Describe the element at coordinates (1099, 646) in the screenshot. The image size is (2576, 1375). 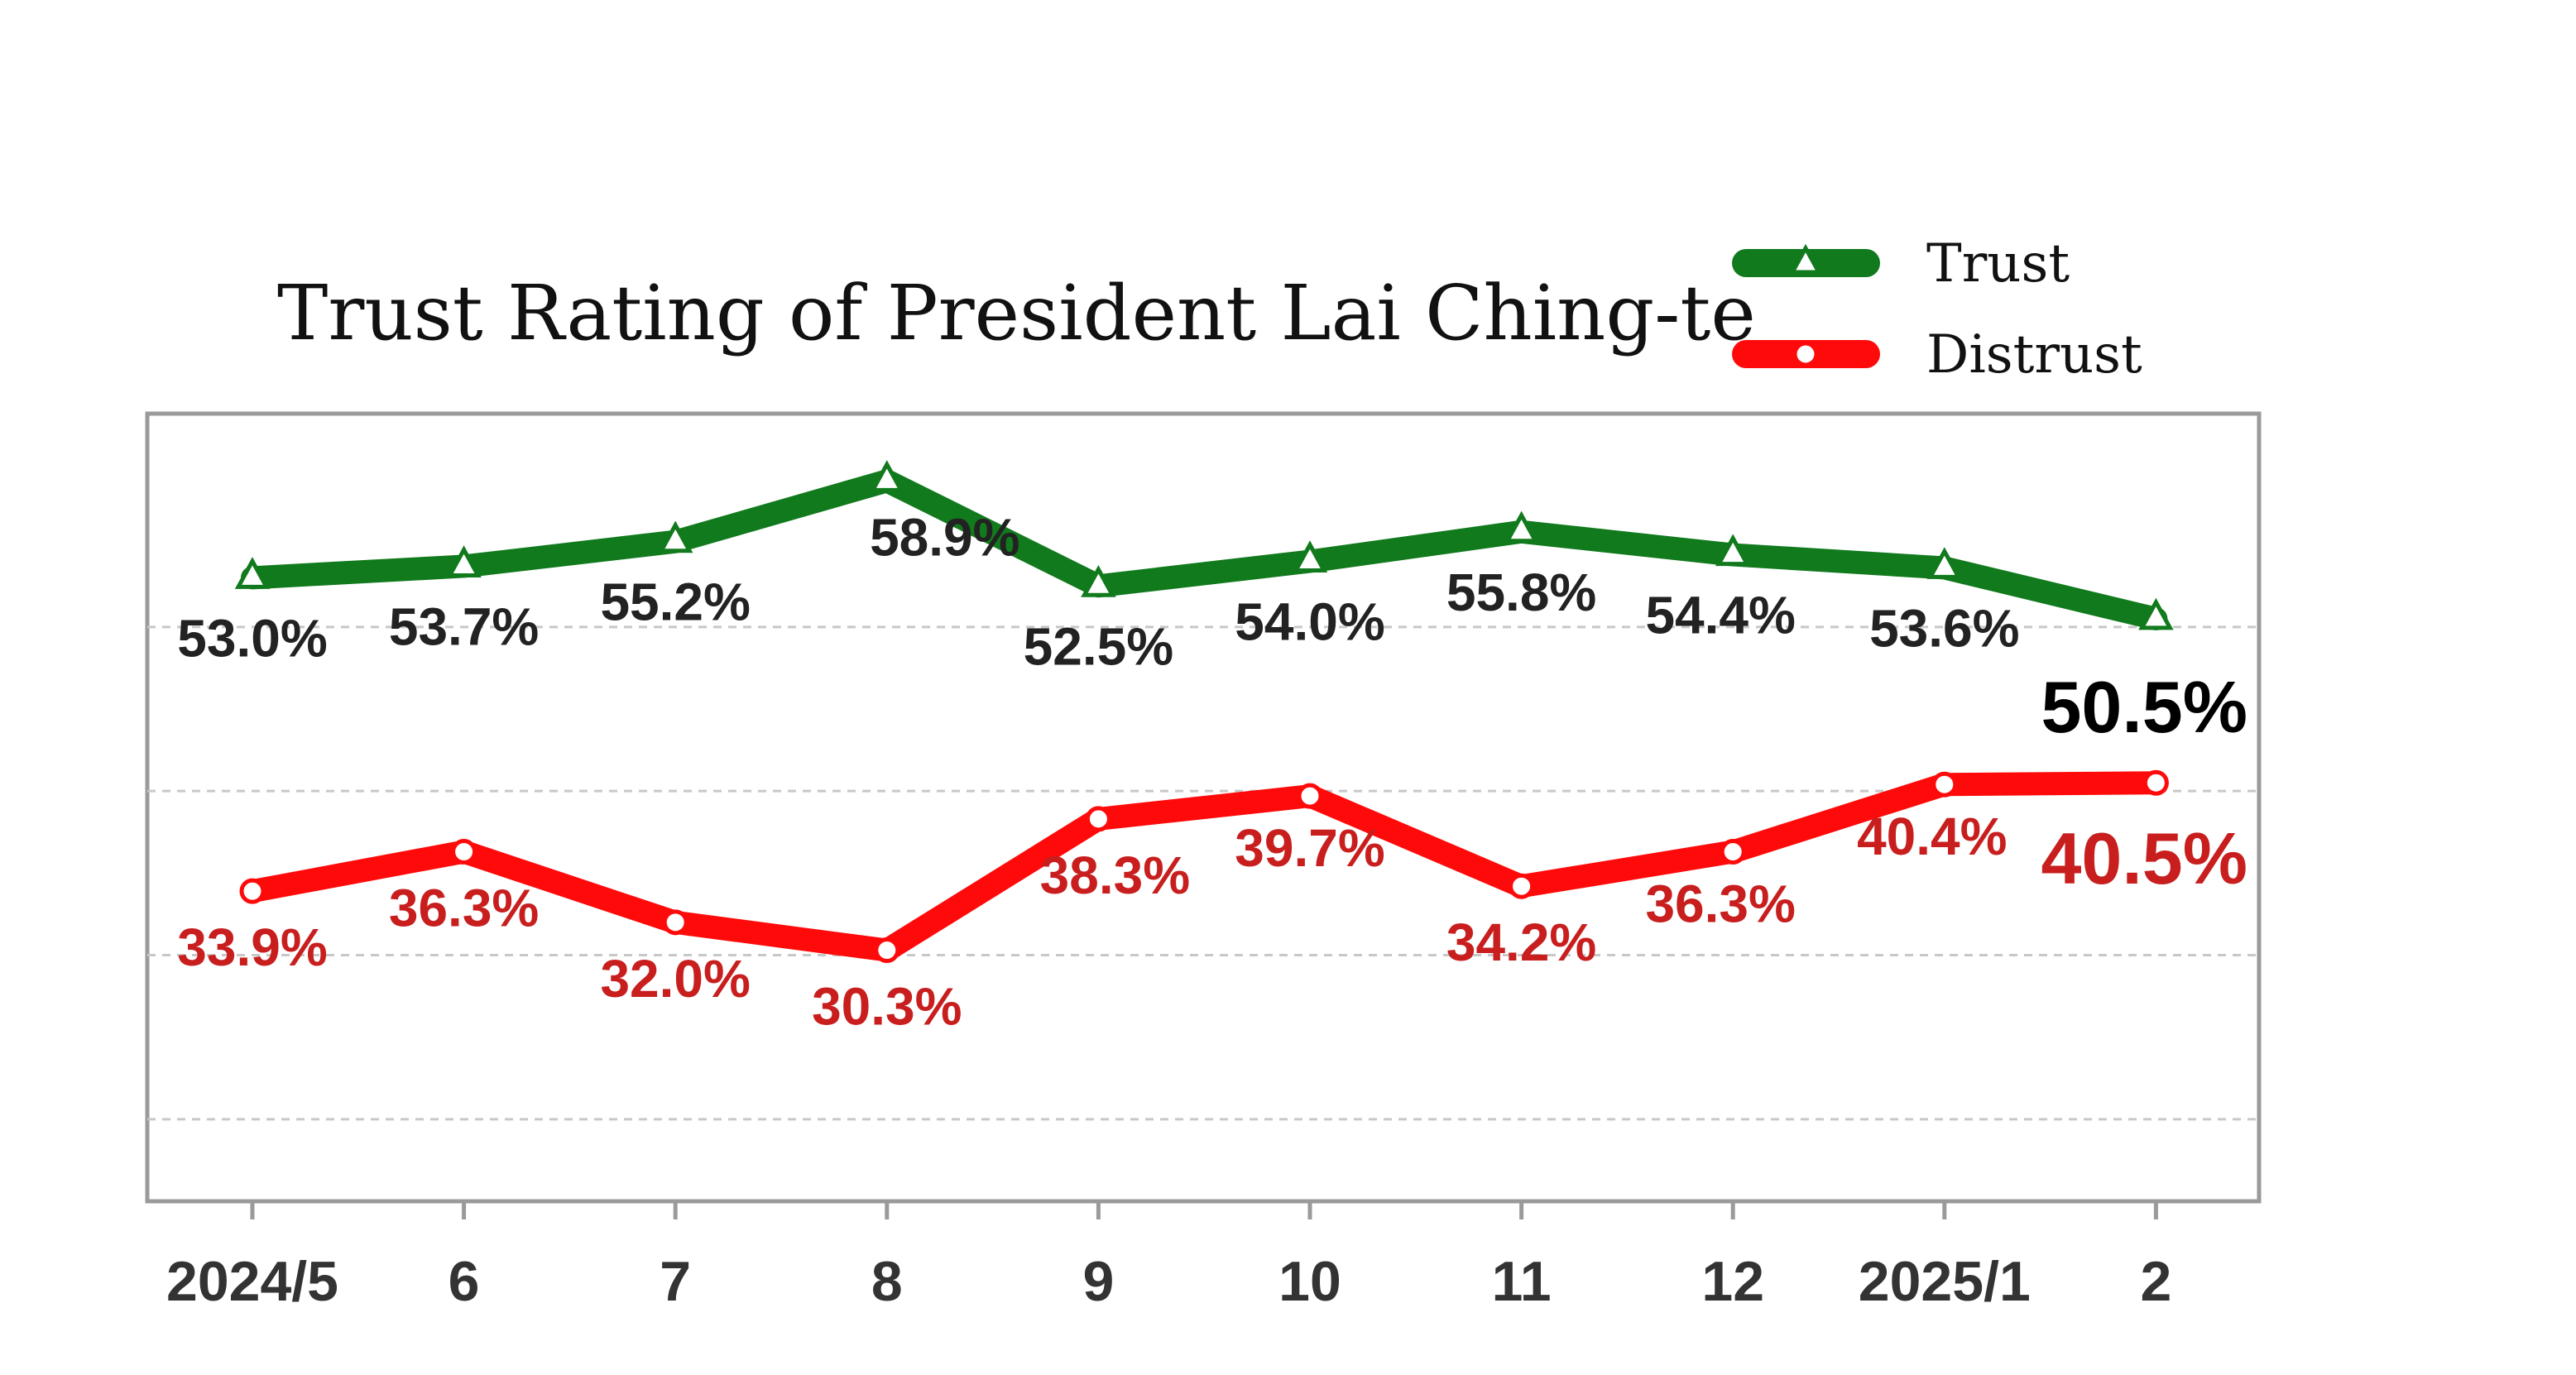
I see `trust-data-label: 52.5%` at that location.